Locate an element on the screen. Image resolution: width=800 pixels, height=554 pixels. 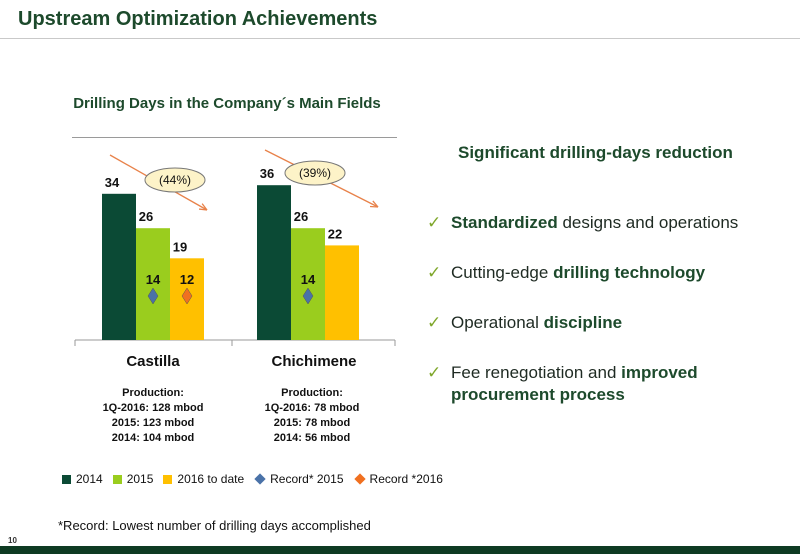
bar-value-label: 36 is located at coordinates (267, 173).